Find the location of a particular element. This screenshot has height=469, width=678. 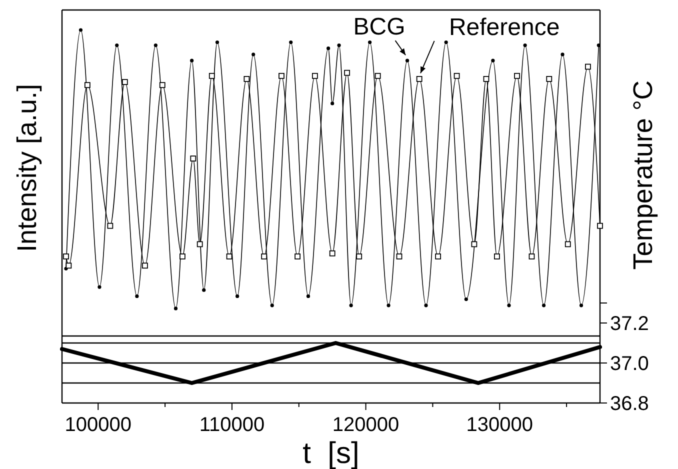

series-label: BCG is located at coordinates (379, 27).